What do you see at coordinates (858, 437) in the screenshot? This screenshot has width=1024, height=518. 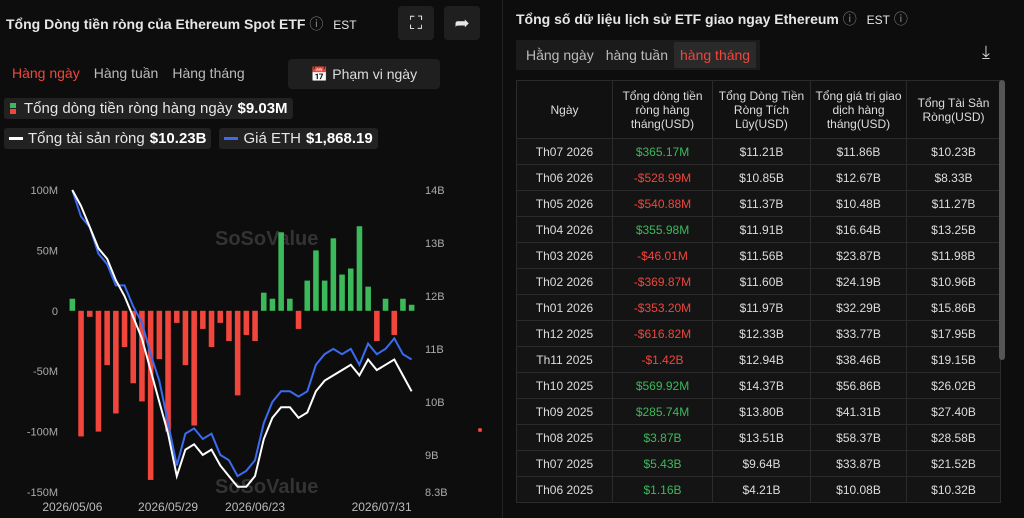 I see `cell: $58.37B` at bounding box center [858, 437].